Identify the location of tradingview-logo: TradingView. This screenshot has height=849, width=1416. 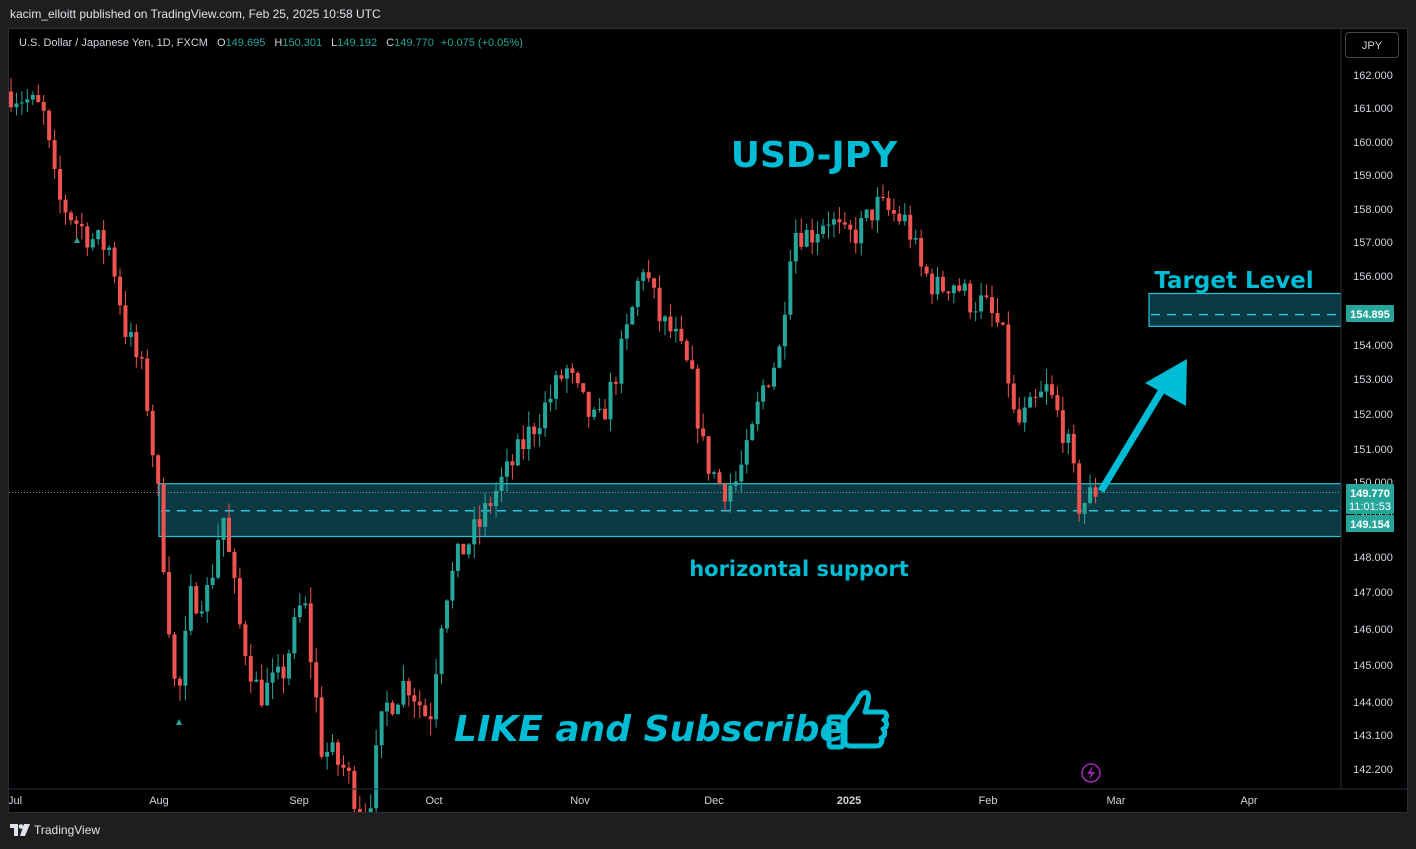
(55, 830).